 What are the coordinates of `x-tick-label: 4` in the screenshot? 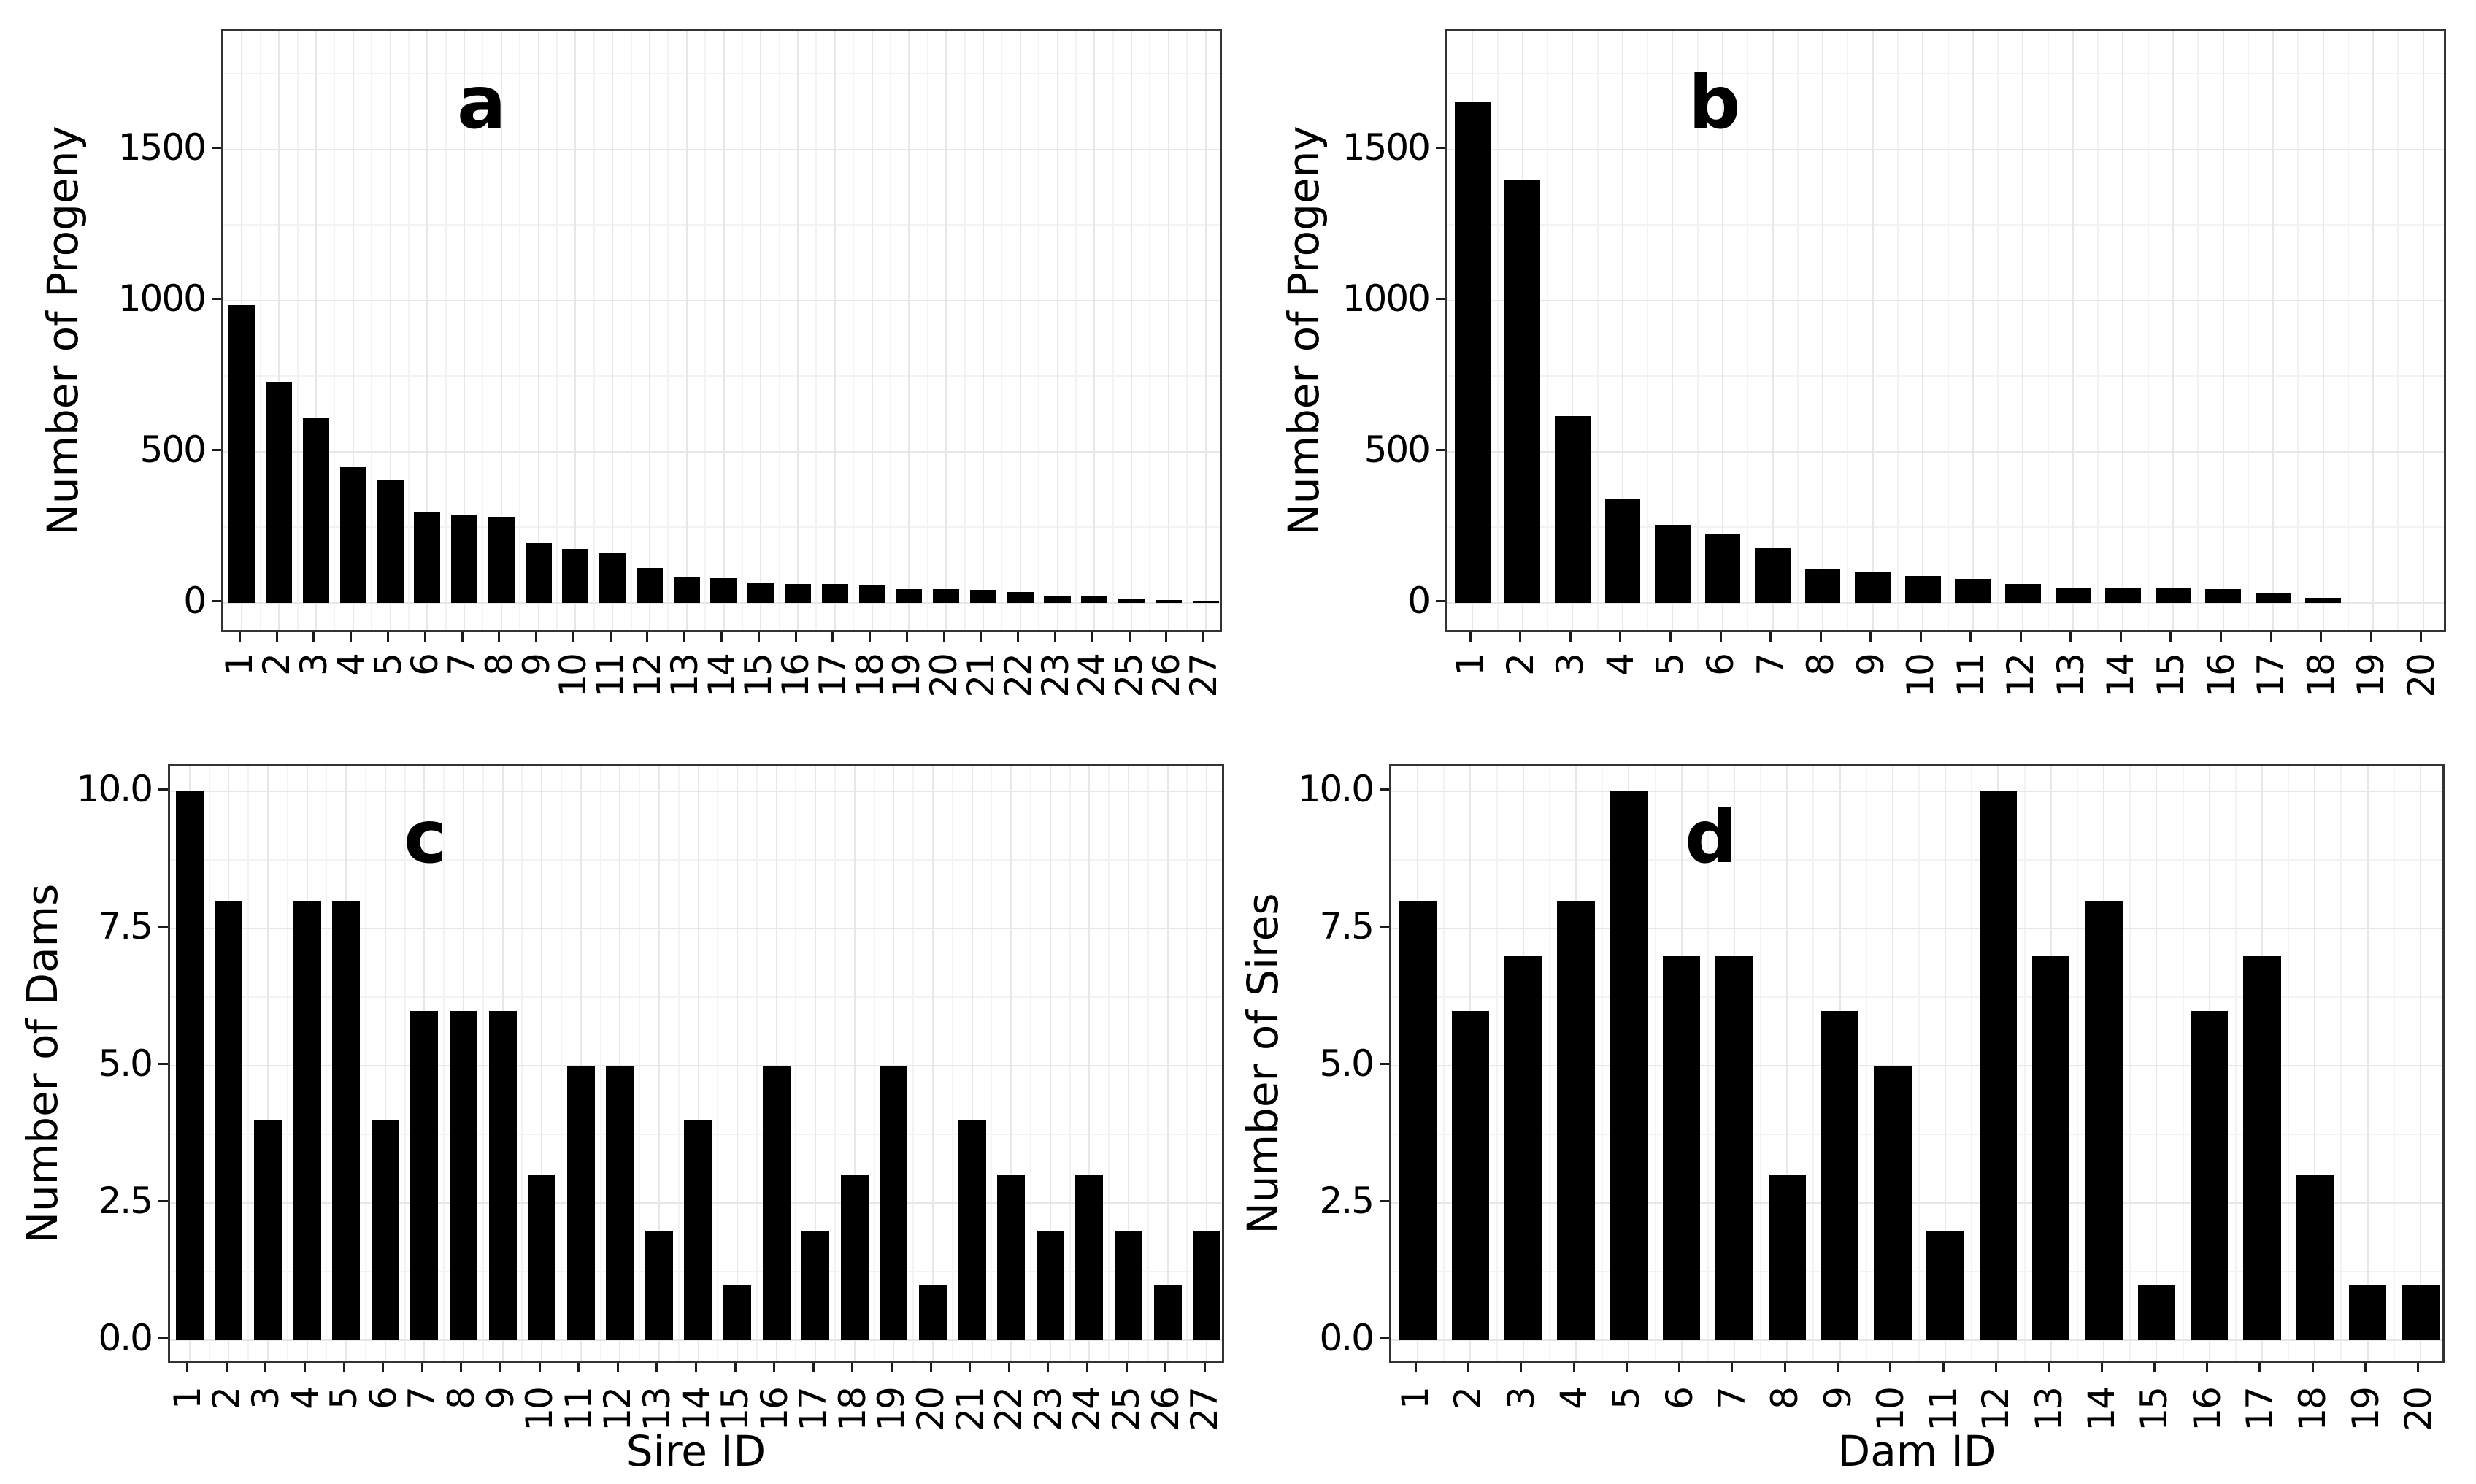 It's located at (351, 665).